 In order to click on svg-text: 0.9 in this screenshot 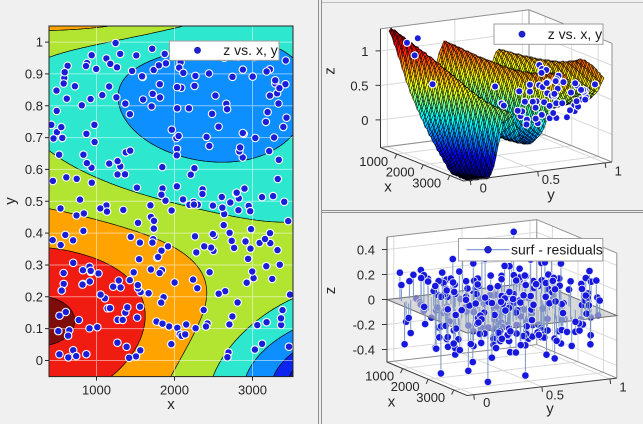, I will do `click(34, 73)`.